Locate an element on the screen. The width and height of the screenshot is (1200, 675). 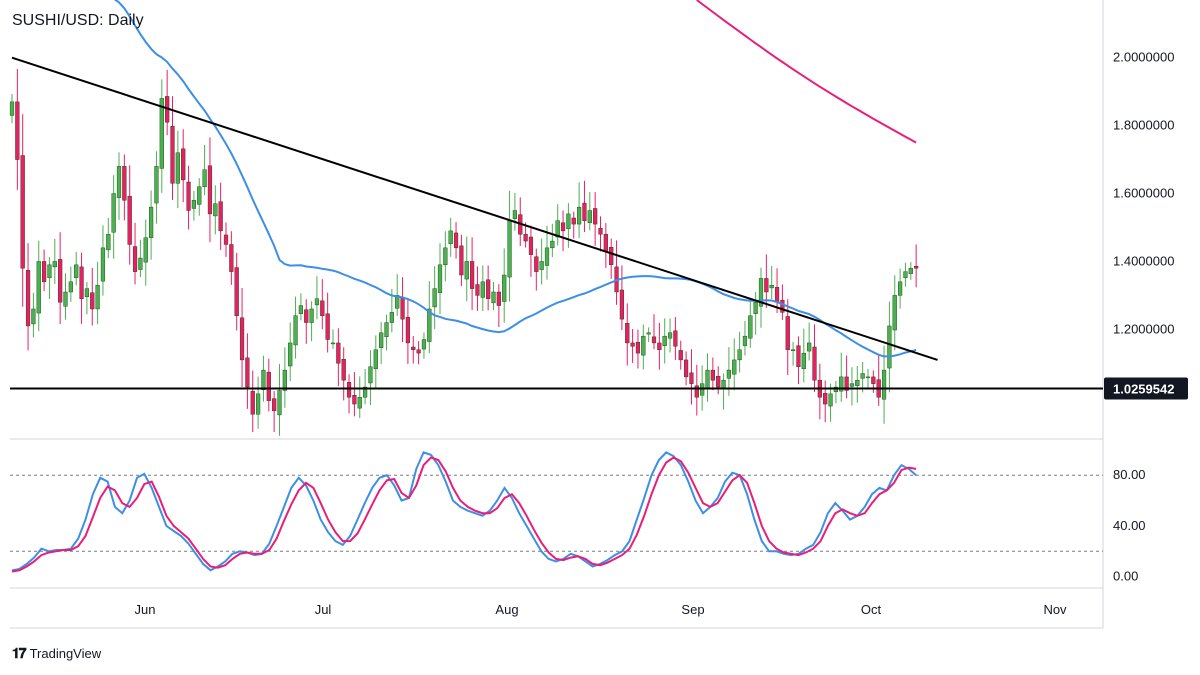
time-tick-label: Jul is located at coordinates (323, 609).